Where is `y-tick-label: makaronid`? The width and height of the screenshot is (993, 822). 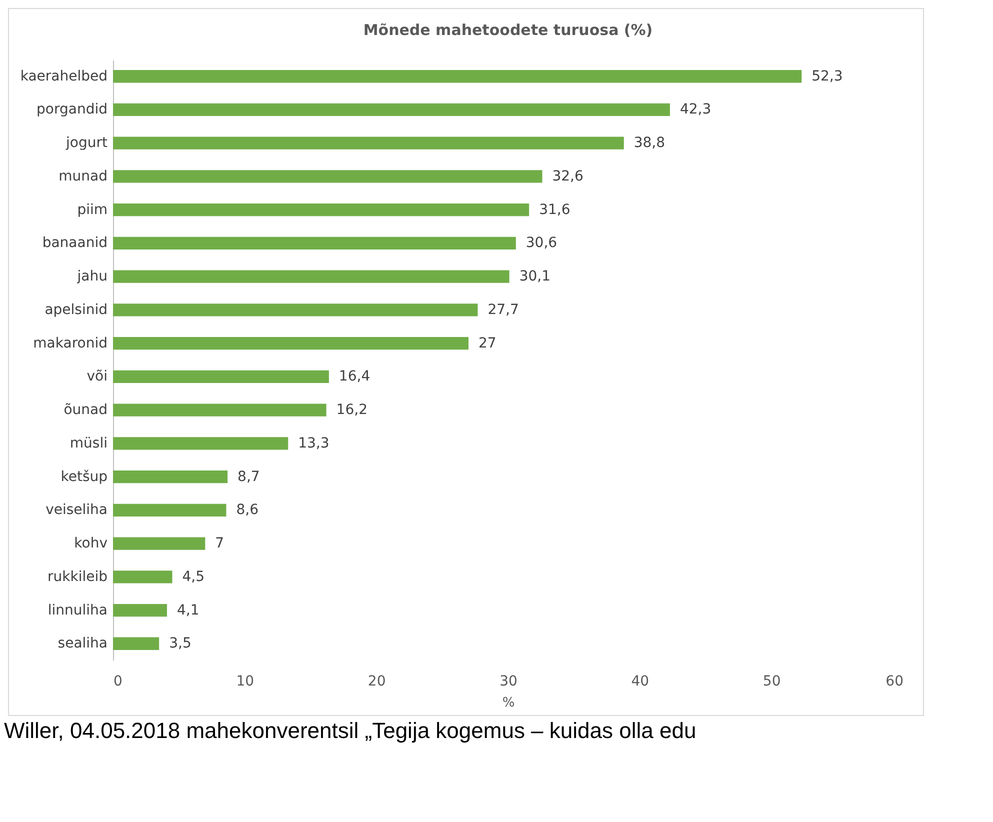
y-tick-label: makaronid is located at coordinates (70, 343).